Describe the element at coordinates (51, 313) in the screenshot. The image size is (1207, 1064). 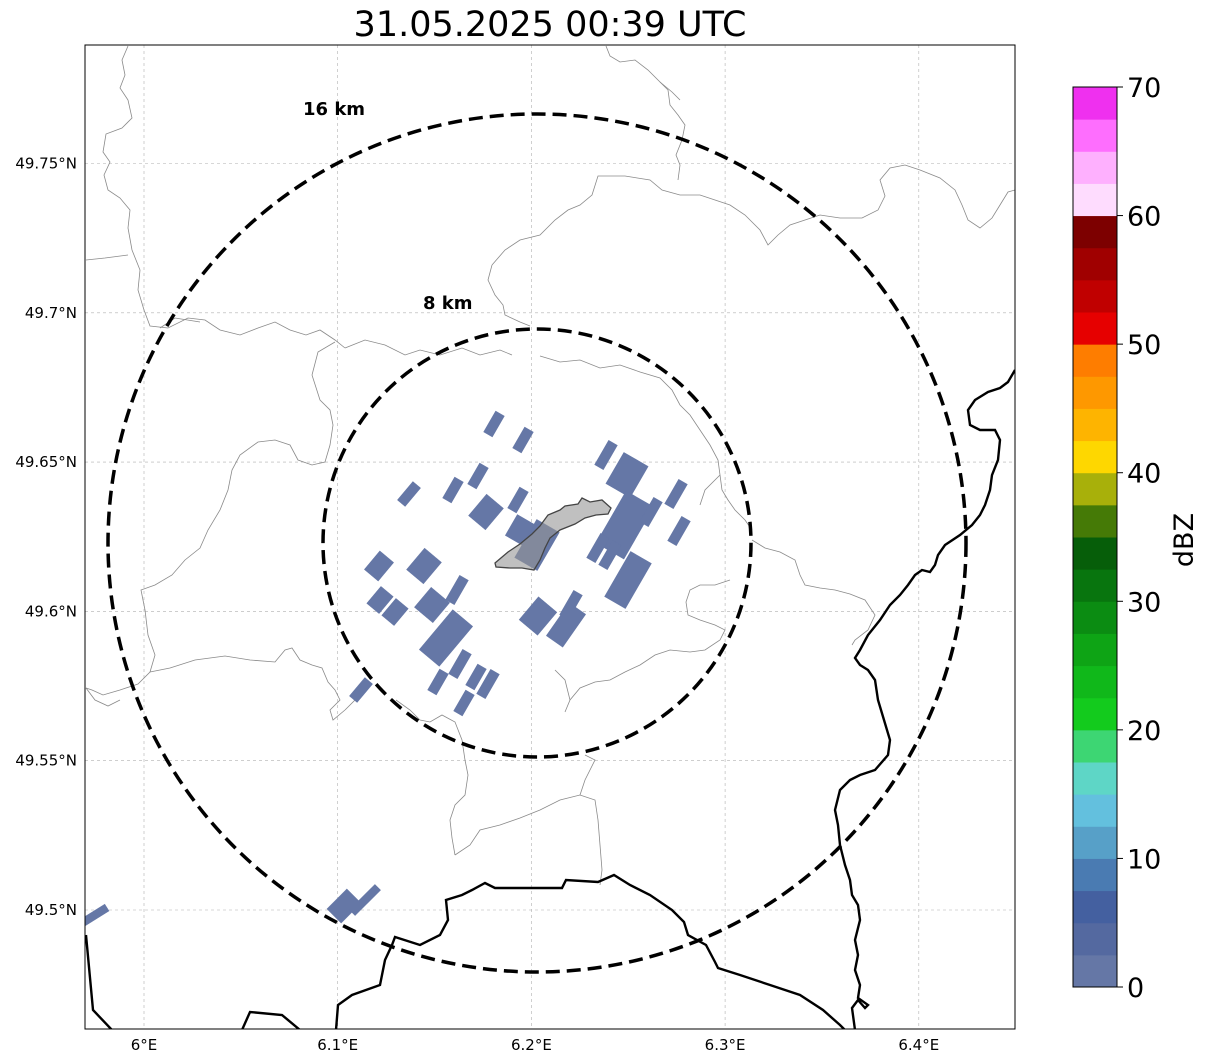
I see `y-tick-label: 49.7°N` at that location.